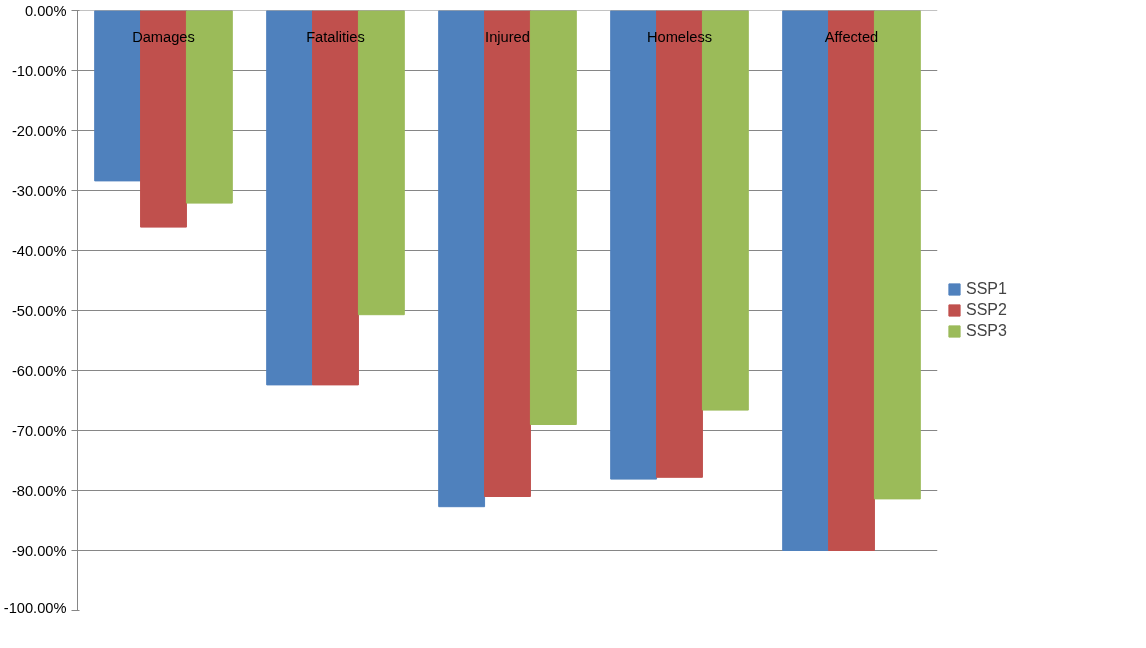 The image size is (1146, 648). I want to click on y-tick-label: -40.00%, so click(39, 250).